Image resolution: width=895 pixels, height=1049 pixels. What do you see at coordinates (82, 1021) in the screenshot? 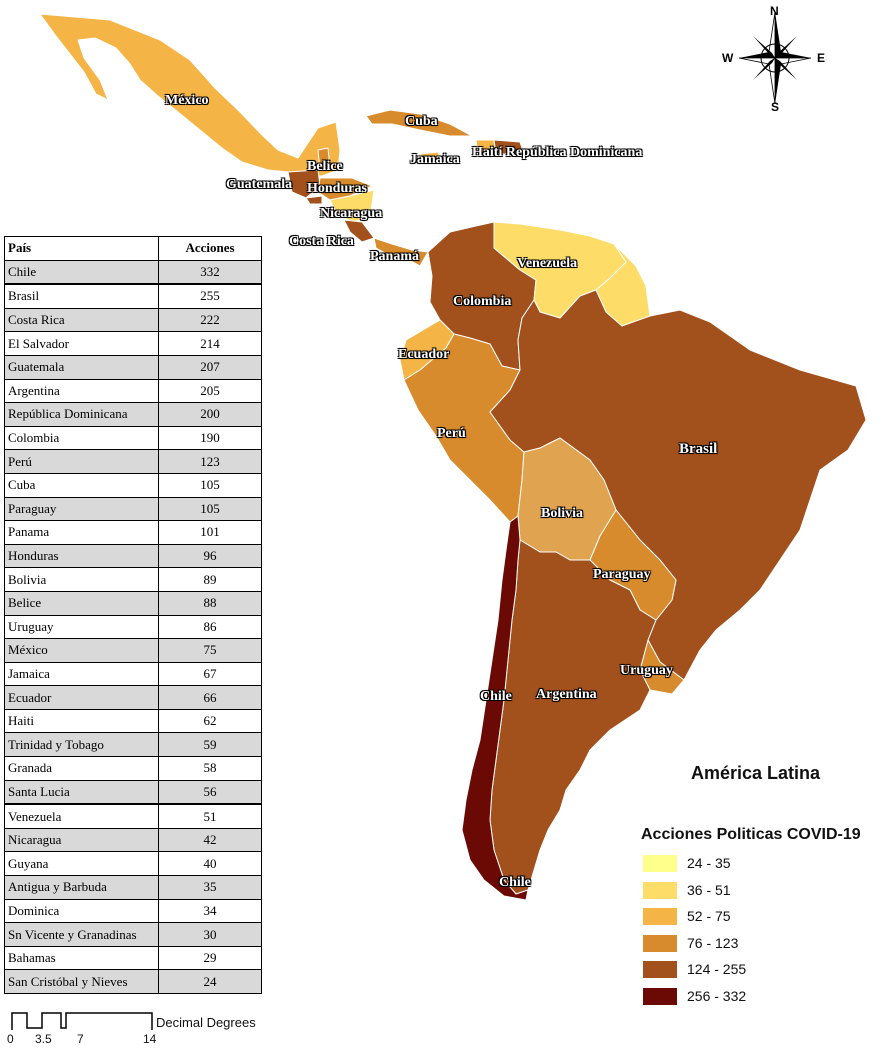
I see `scale-bar` at bounding box center [82, 1021].